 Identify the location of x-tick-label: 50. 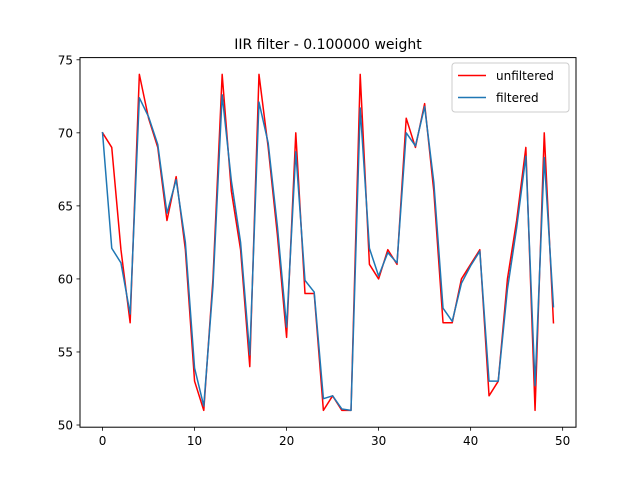
(562, 441).